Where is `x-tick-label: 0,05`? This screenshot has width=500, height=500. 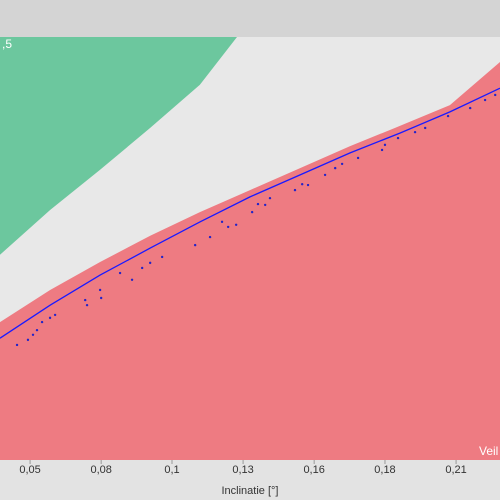
x-tick-label: 0,05 is located at coordinates (29, 470).